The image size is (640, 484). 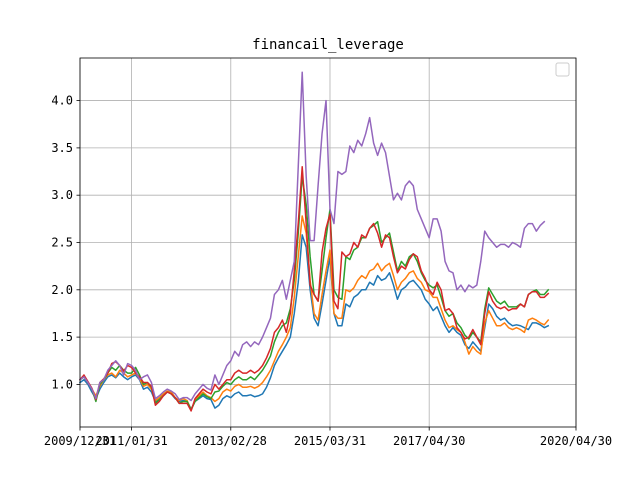 What do you see at coordinates (131, 441) in the screenshot?
I see `x-tick-label: 2011/01/31` at bounding box center [131, 441].